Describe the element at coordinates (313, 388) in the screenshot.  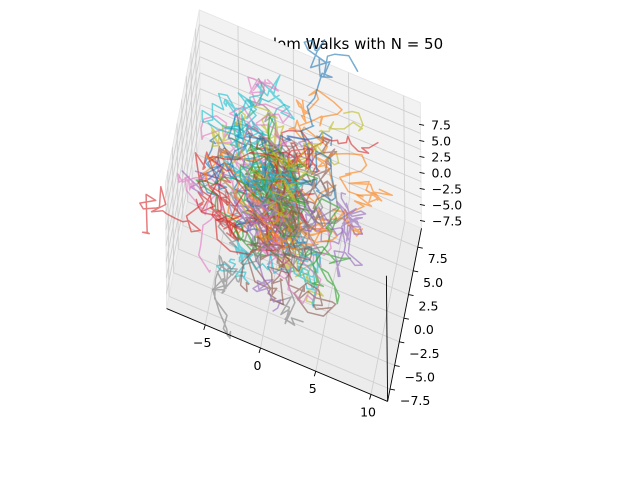
I see `x-tick-label: 5` at that location.